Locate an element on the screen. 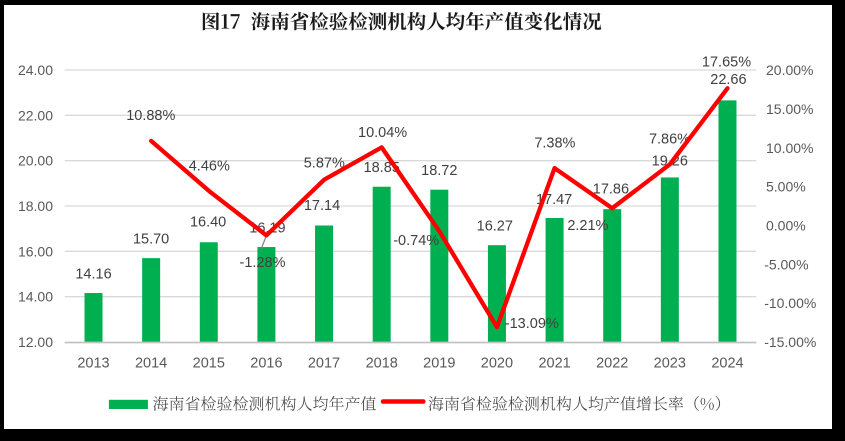 The width and height of the screenshot is (845, 441). svg-text: 18.00 is located at coordinates (35, 206).